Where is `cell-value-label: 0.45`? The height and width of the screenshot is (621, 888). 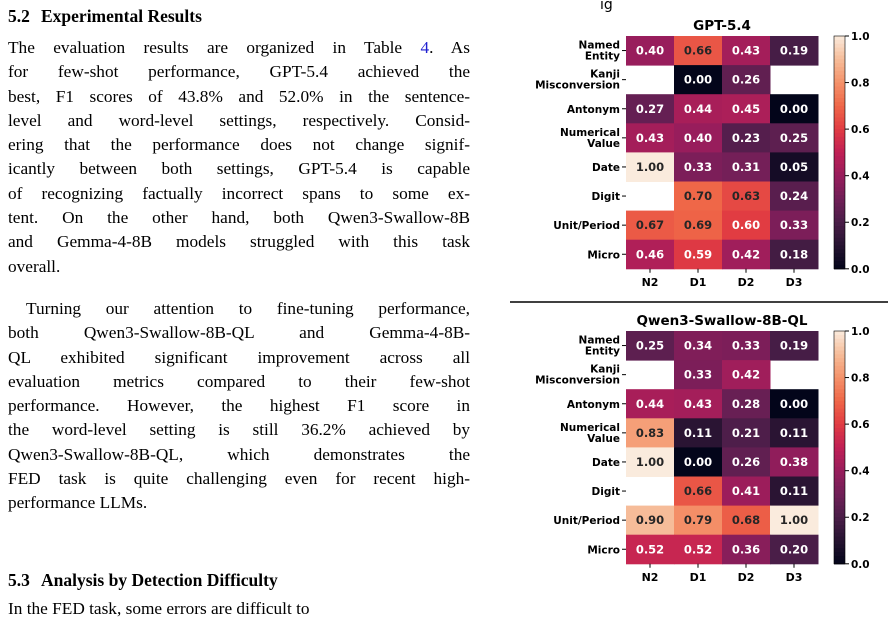 cell-value-label: 0.45 is located at coordinates (746, 109).